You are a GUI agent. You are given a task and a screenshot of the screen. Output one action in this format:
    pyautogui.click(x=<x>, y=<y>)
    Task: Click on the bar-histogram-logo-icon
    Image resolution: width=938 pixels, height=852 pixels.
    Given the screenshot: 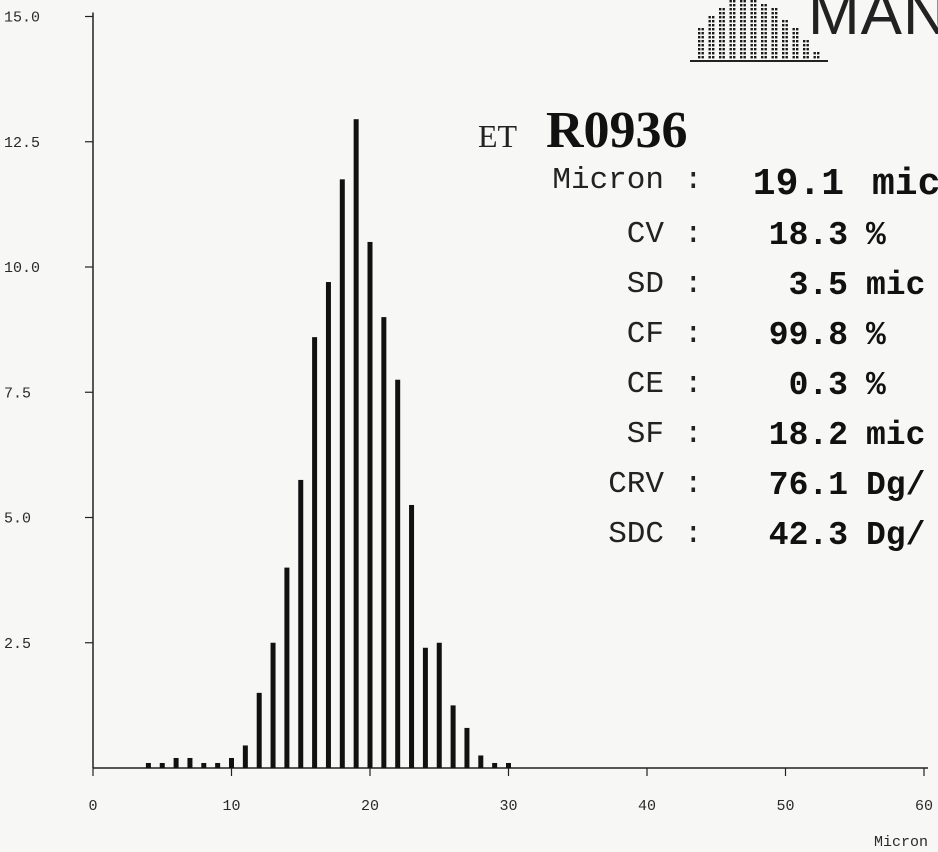 What is the action you would take?
    pyautogui.click(x=759, y=29)
    